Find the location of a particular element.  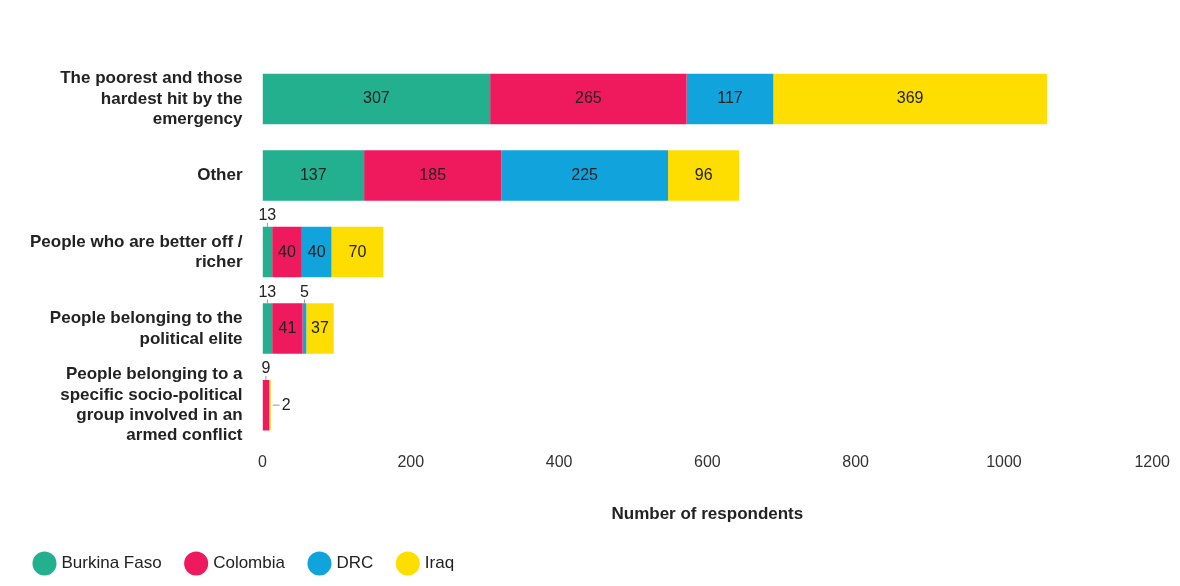

data-label: 96 is located at coordinates (703, 174).